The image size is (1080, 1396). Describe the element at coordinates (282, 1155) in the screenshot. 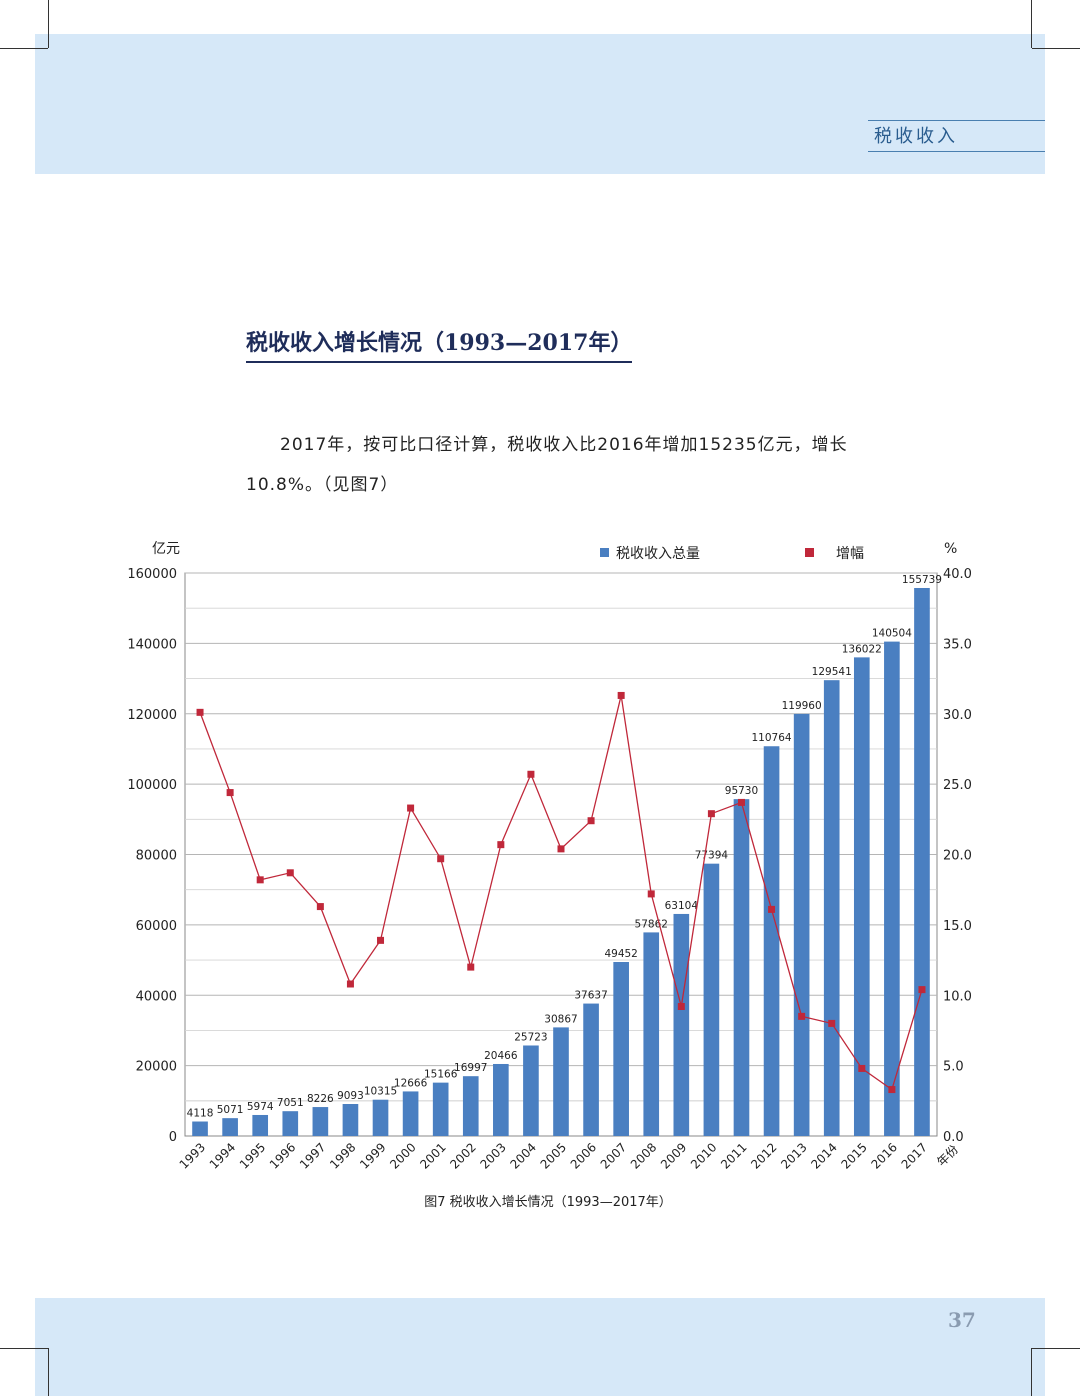

I see `x-tick-label: 1996` at that location.